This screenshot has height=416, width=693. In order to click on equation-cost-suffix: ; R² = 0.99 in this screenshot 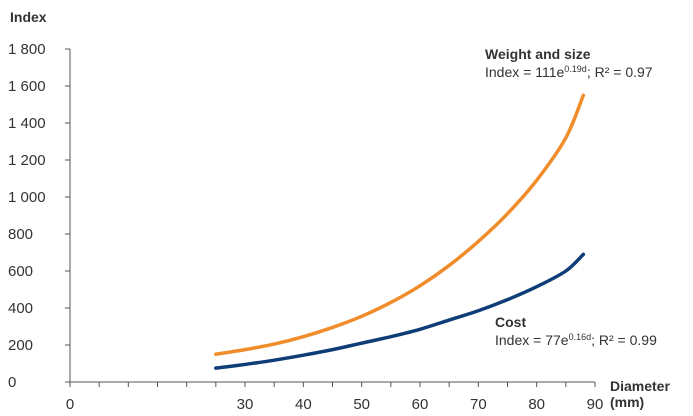, I will do `click(624, 340)`.